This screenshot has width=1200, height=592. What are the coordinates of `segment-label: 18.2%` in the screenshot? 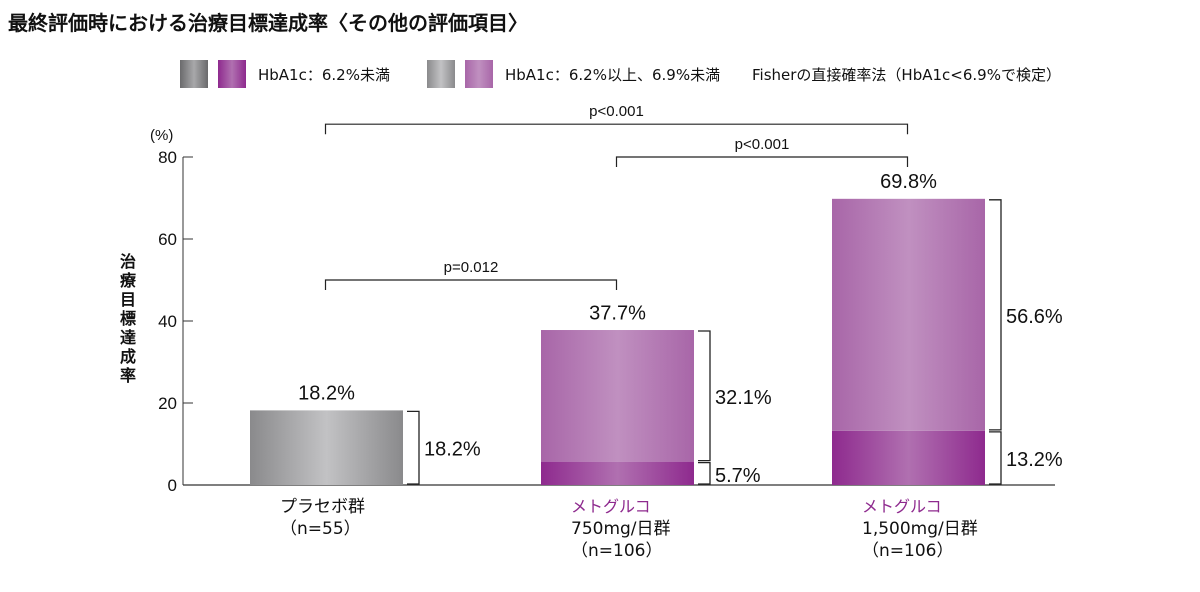 It's located at (452, 450).